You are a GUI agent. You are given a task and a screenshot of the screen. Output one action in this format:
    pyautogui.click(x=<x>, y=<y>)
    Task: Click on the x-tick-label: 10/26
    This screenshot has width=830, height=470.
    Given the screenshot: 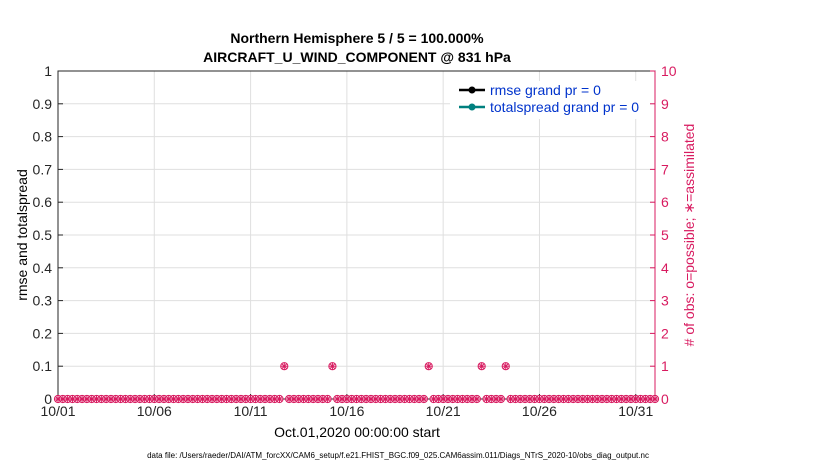 What is the action you would take?
    pyautogui.click(x=539, y=411)
    